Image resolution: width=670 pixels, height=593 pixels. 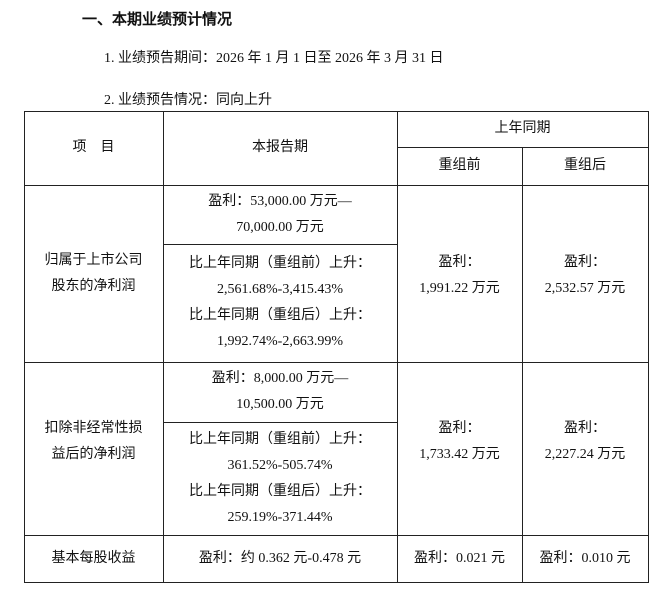 I want to click on prior-after: 盈利： 2,227.24 万元, so click(x=585, y=448).